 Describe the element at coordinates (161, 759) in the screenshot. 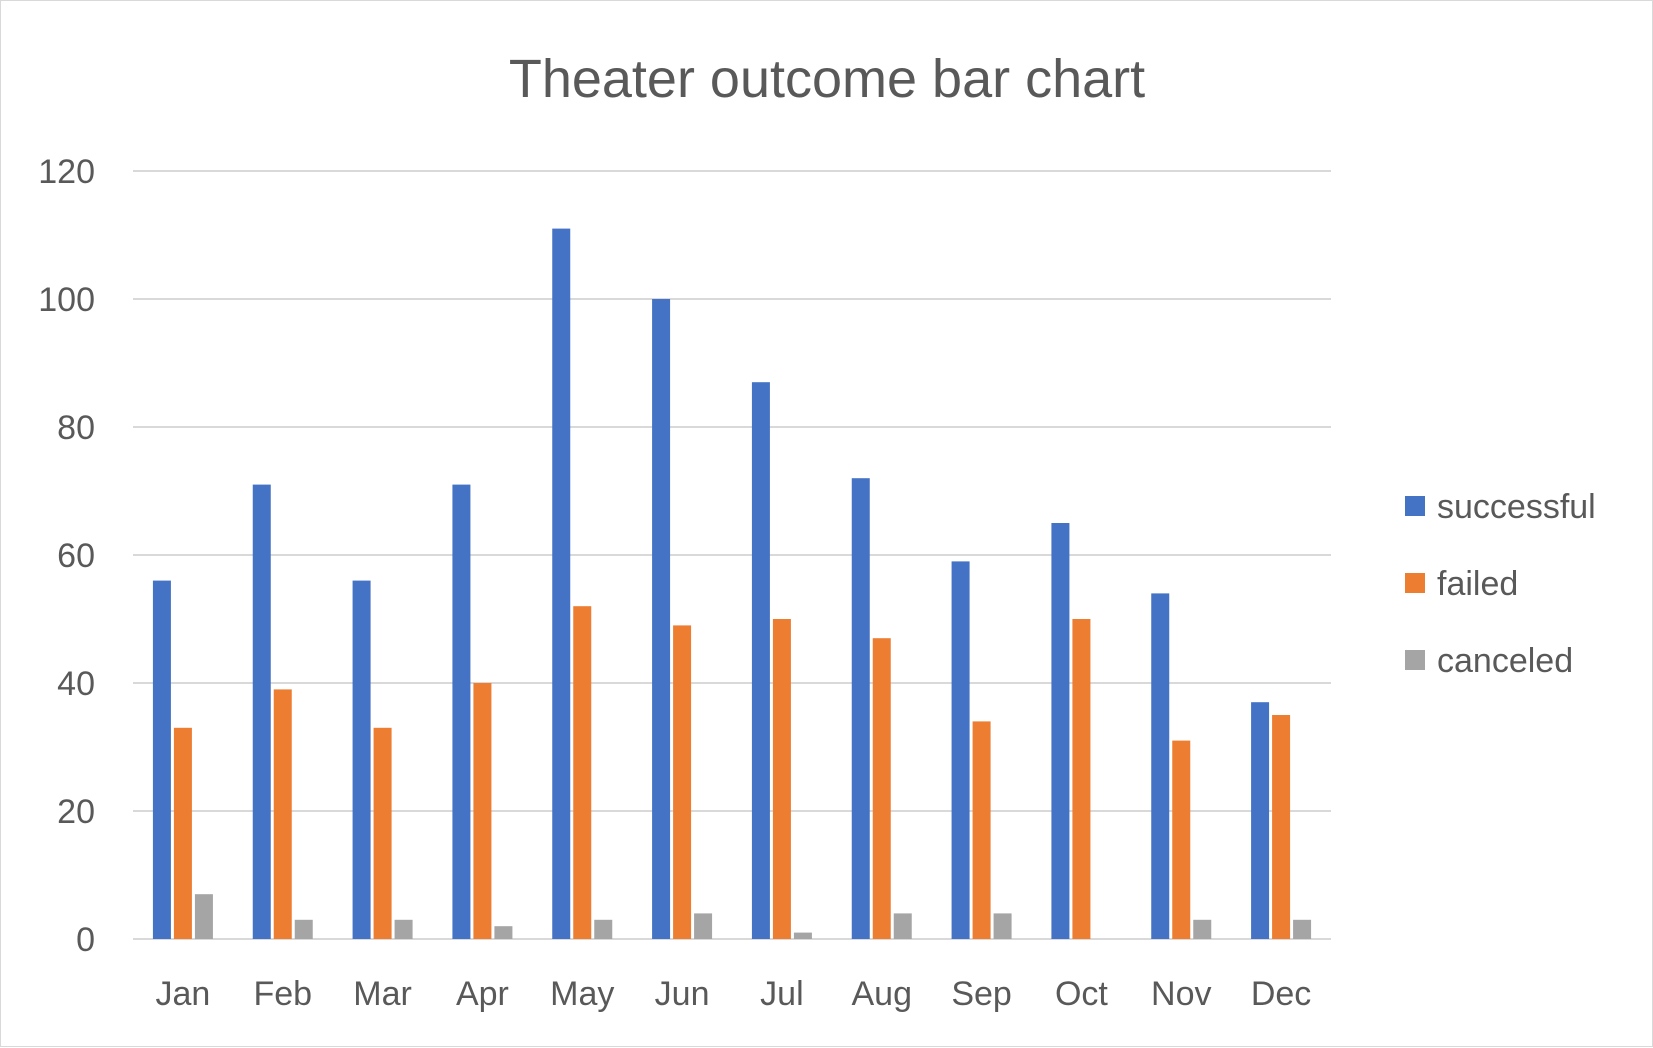

I see `bar-successful-jan` at that location.